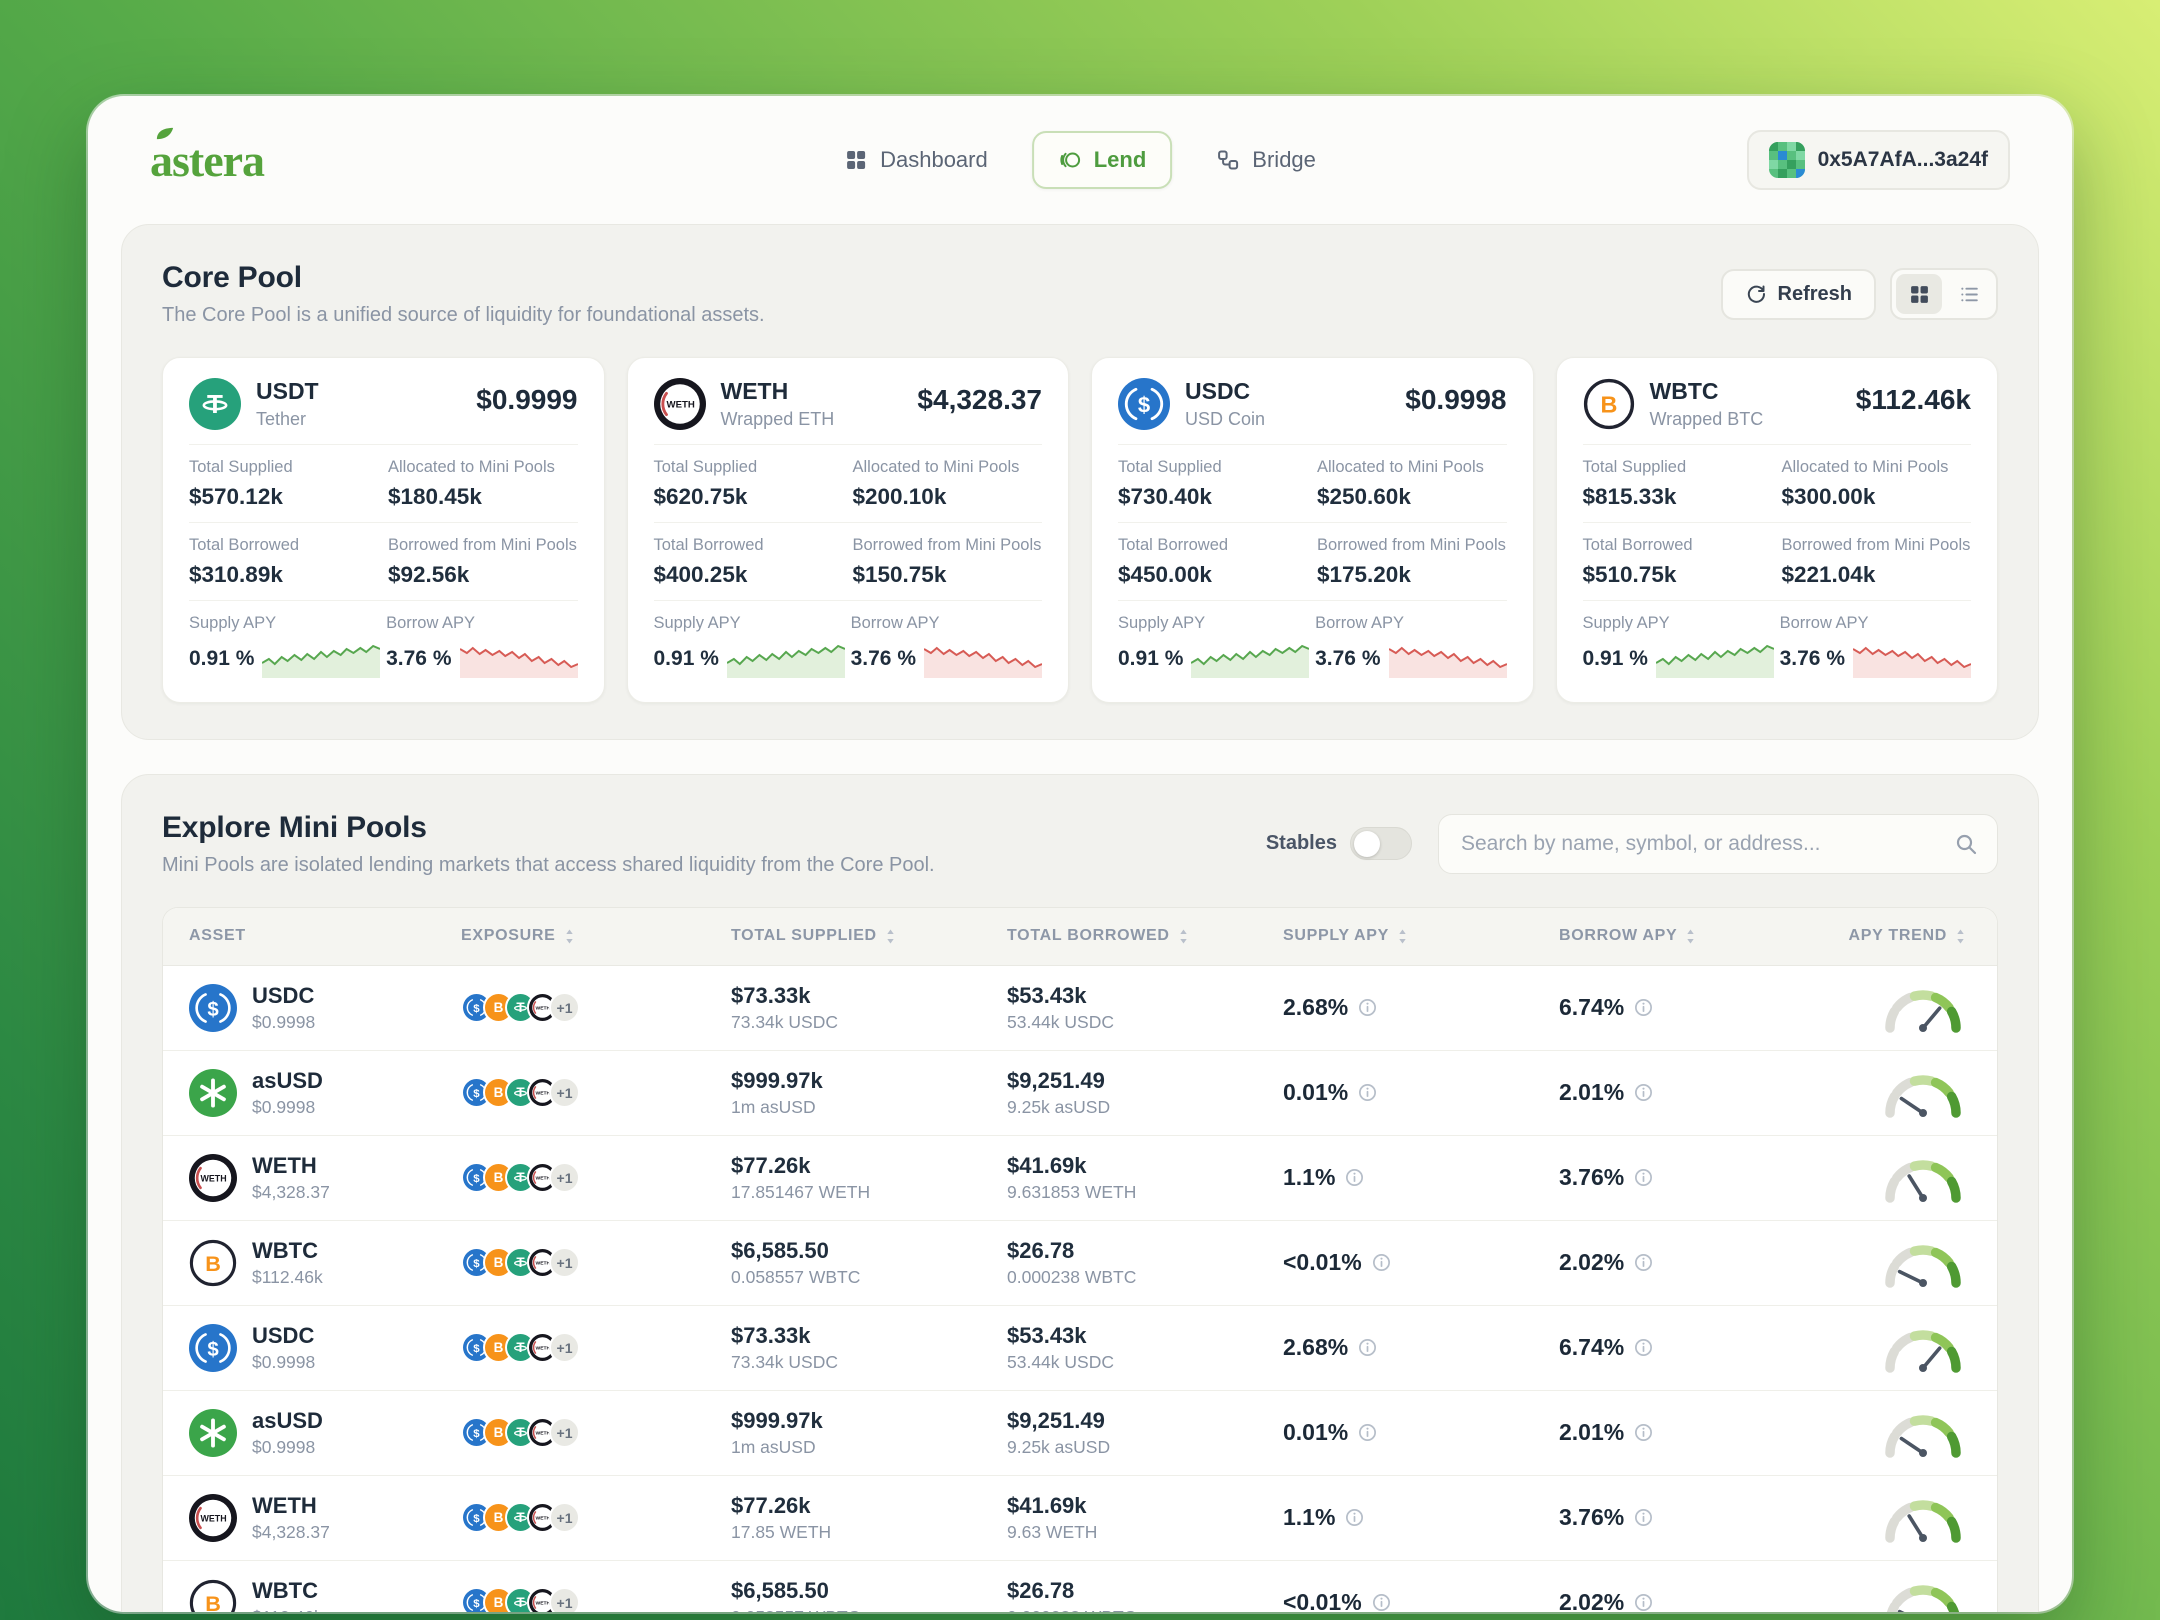 This screenshot has height=1620, width=2160. Describe the element at coordinates (207, 157) in the screenshot. I see `brand-logo: astera` at that location.